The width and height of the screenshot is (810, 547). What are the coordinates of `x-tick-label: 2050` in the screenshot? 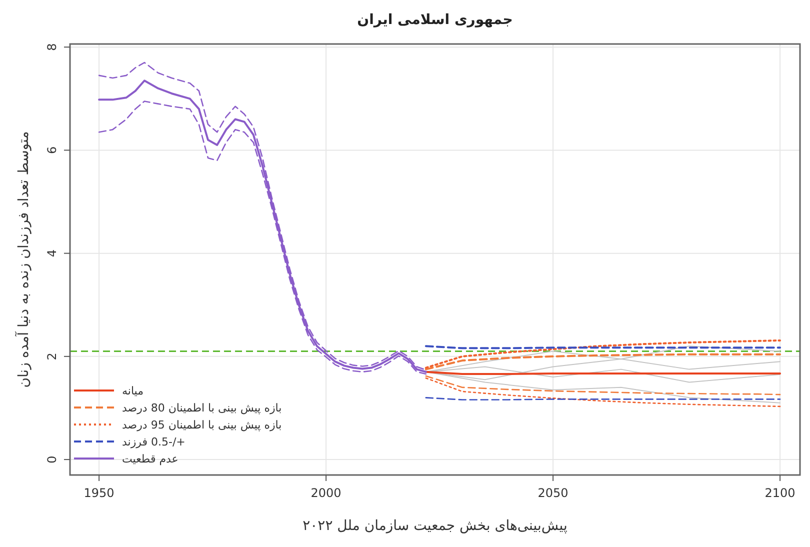 It's located at (553, 493).